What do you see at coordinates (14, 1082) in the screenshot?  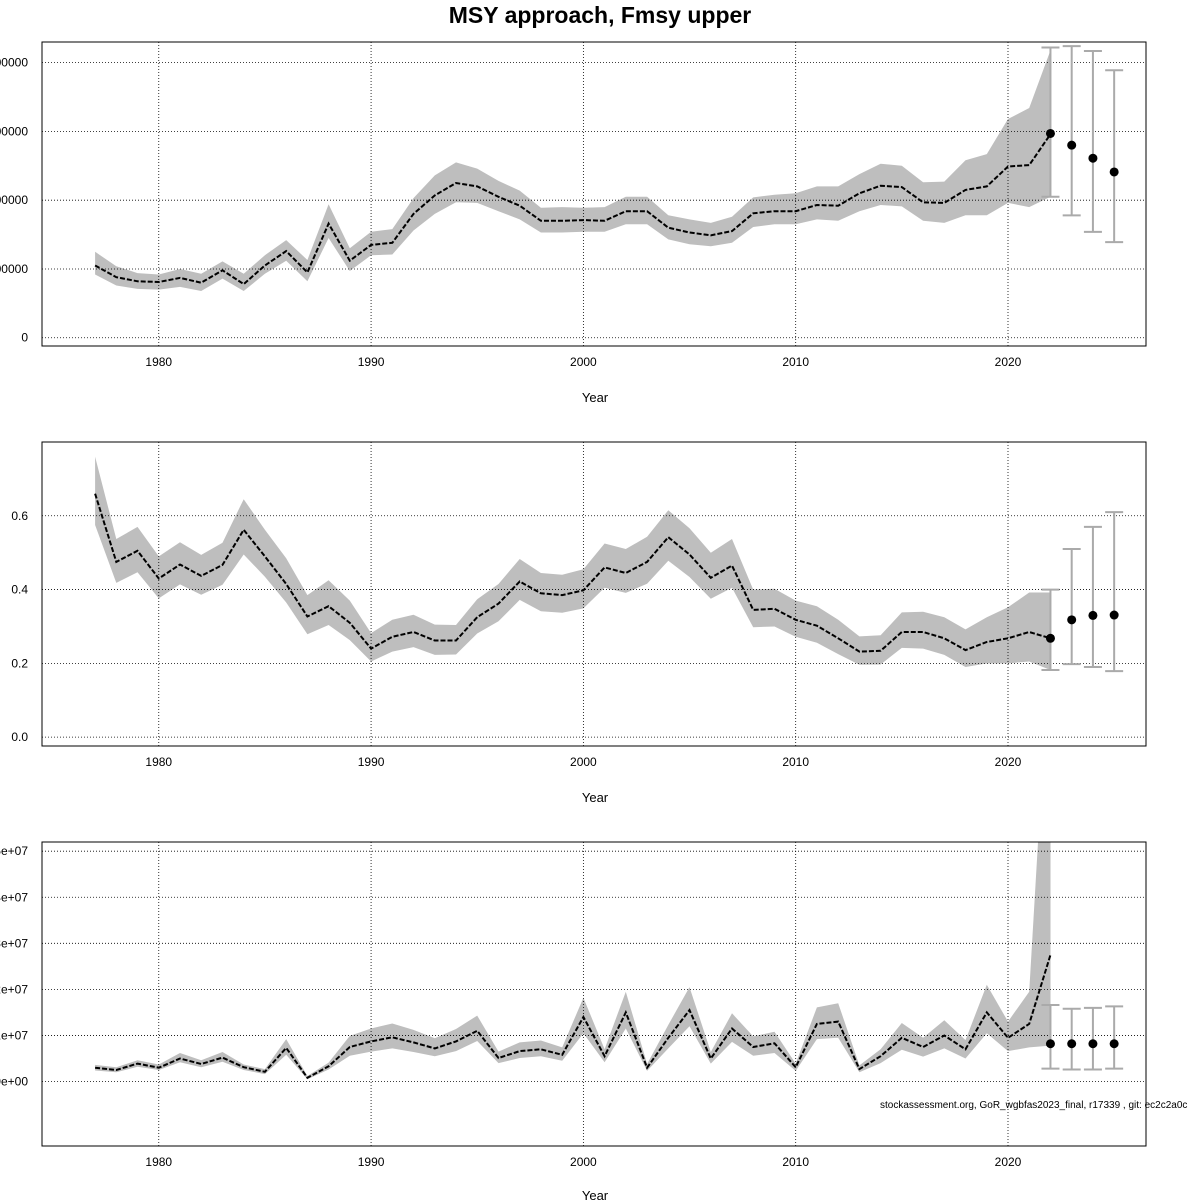 I see `y-tick-label: 0e+00` at bounding box center [14, 1082].